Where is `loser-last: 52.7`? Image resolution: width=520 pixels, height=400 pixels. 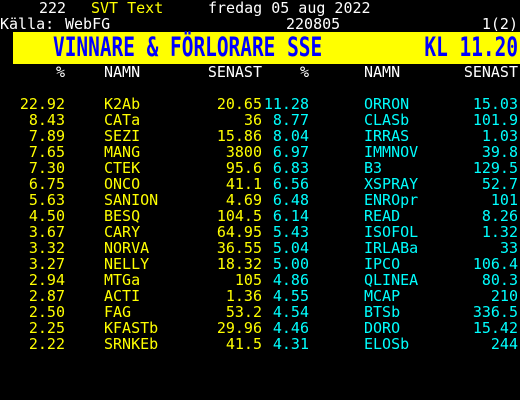 loser-last: 52.7 is located at coordinates (499, 184).